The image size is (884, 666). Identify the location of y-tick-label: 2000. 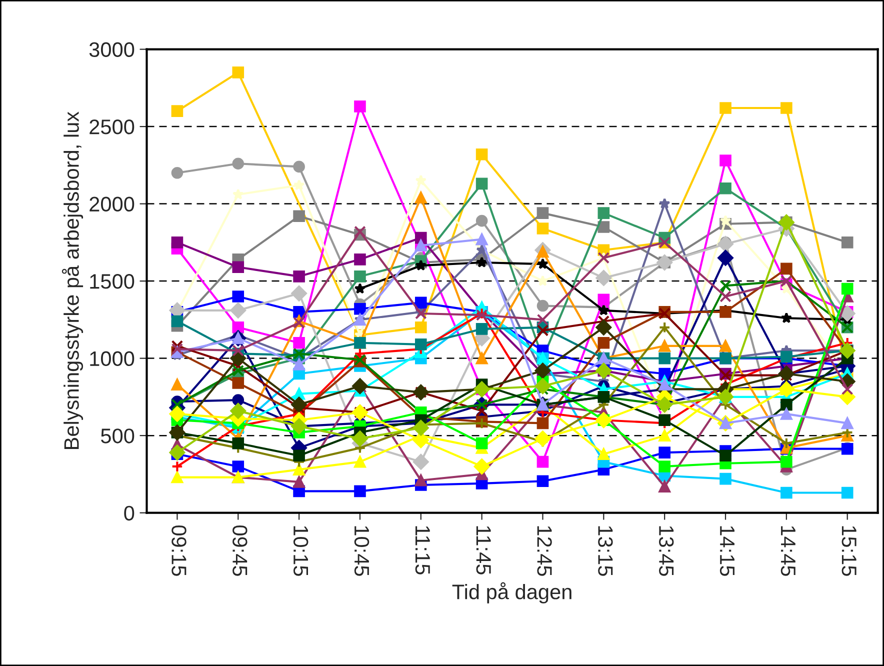
(112, 204).